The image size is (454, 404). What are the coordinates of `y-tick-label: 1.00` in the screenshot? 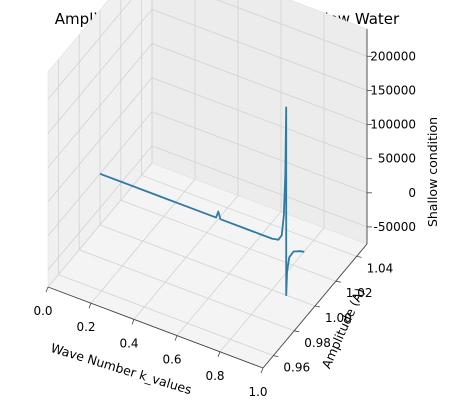 It's located at (338, 318).